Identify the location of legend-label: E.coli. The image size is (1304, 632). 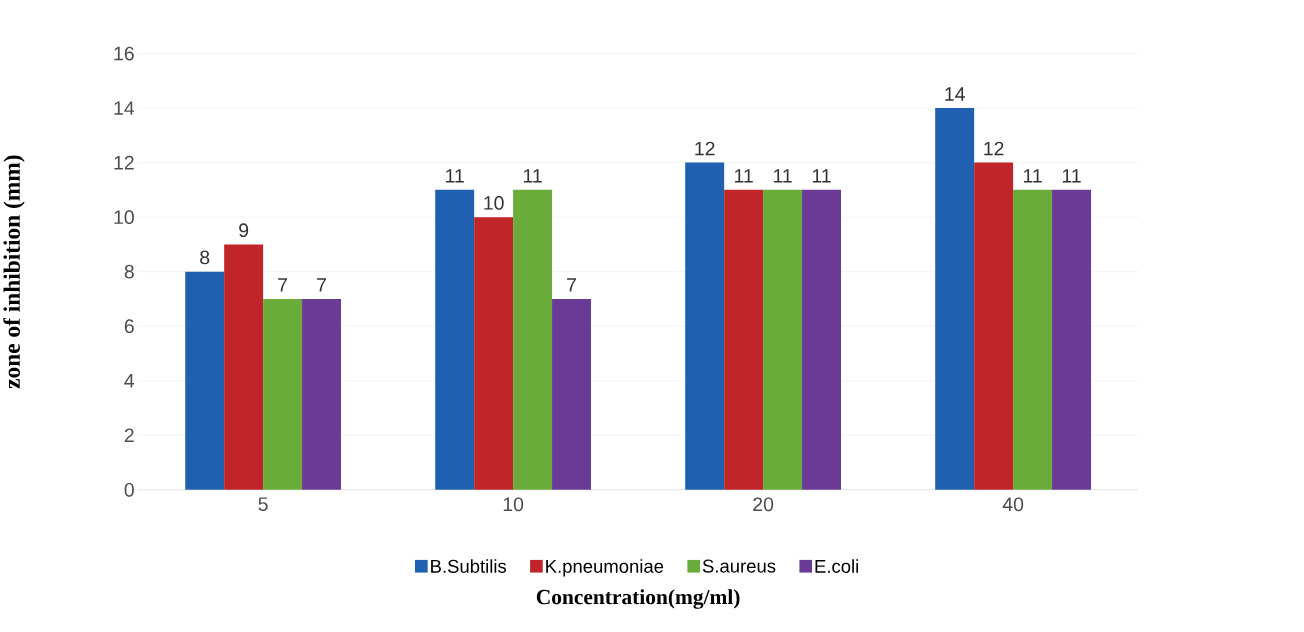
(836, 566).